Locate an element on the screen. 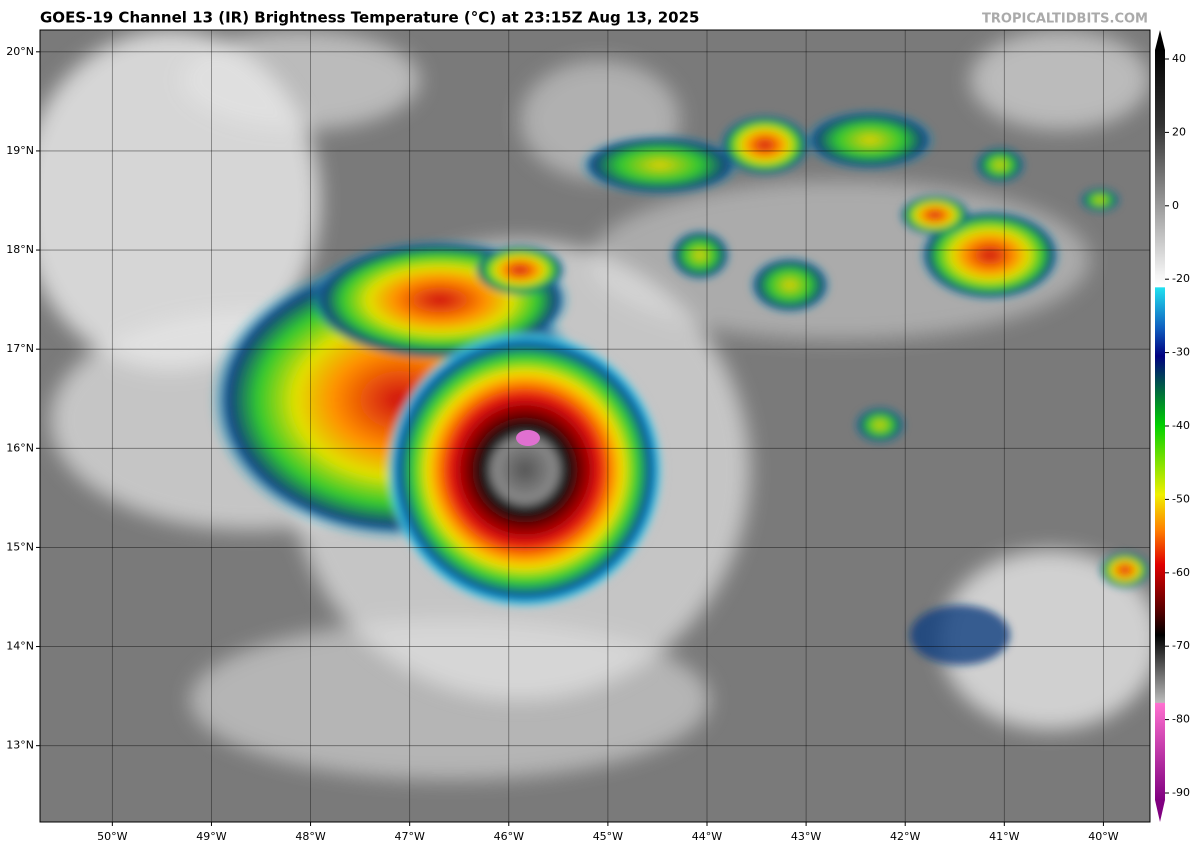 The width and height of the screenshot is (1200, 849). x-tick-label: 50°W is located at coordinates (112, 836).